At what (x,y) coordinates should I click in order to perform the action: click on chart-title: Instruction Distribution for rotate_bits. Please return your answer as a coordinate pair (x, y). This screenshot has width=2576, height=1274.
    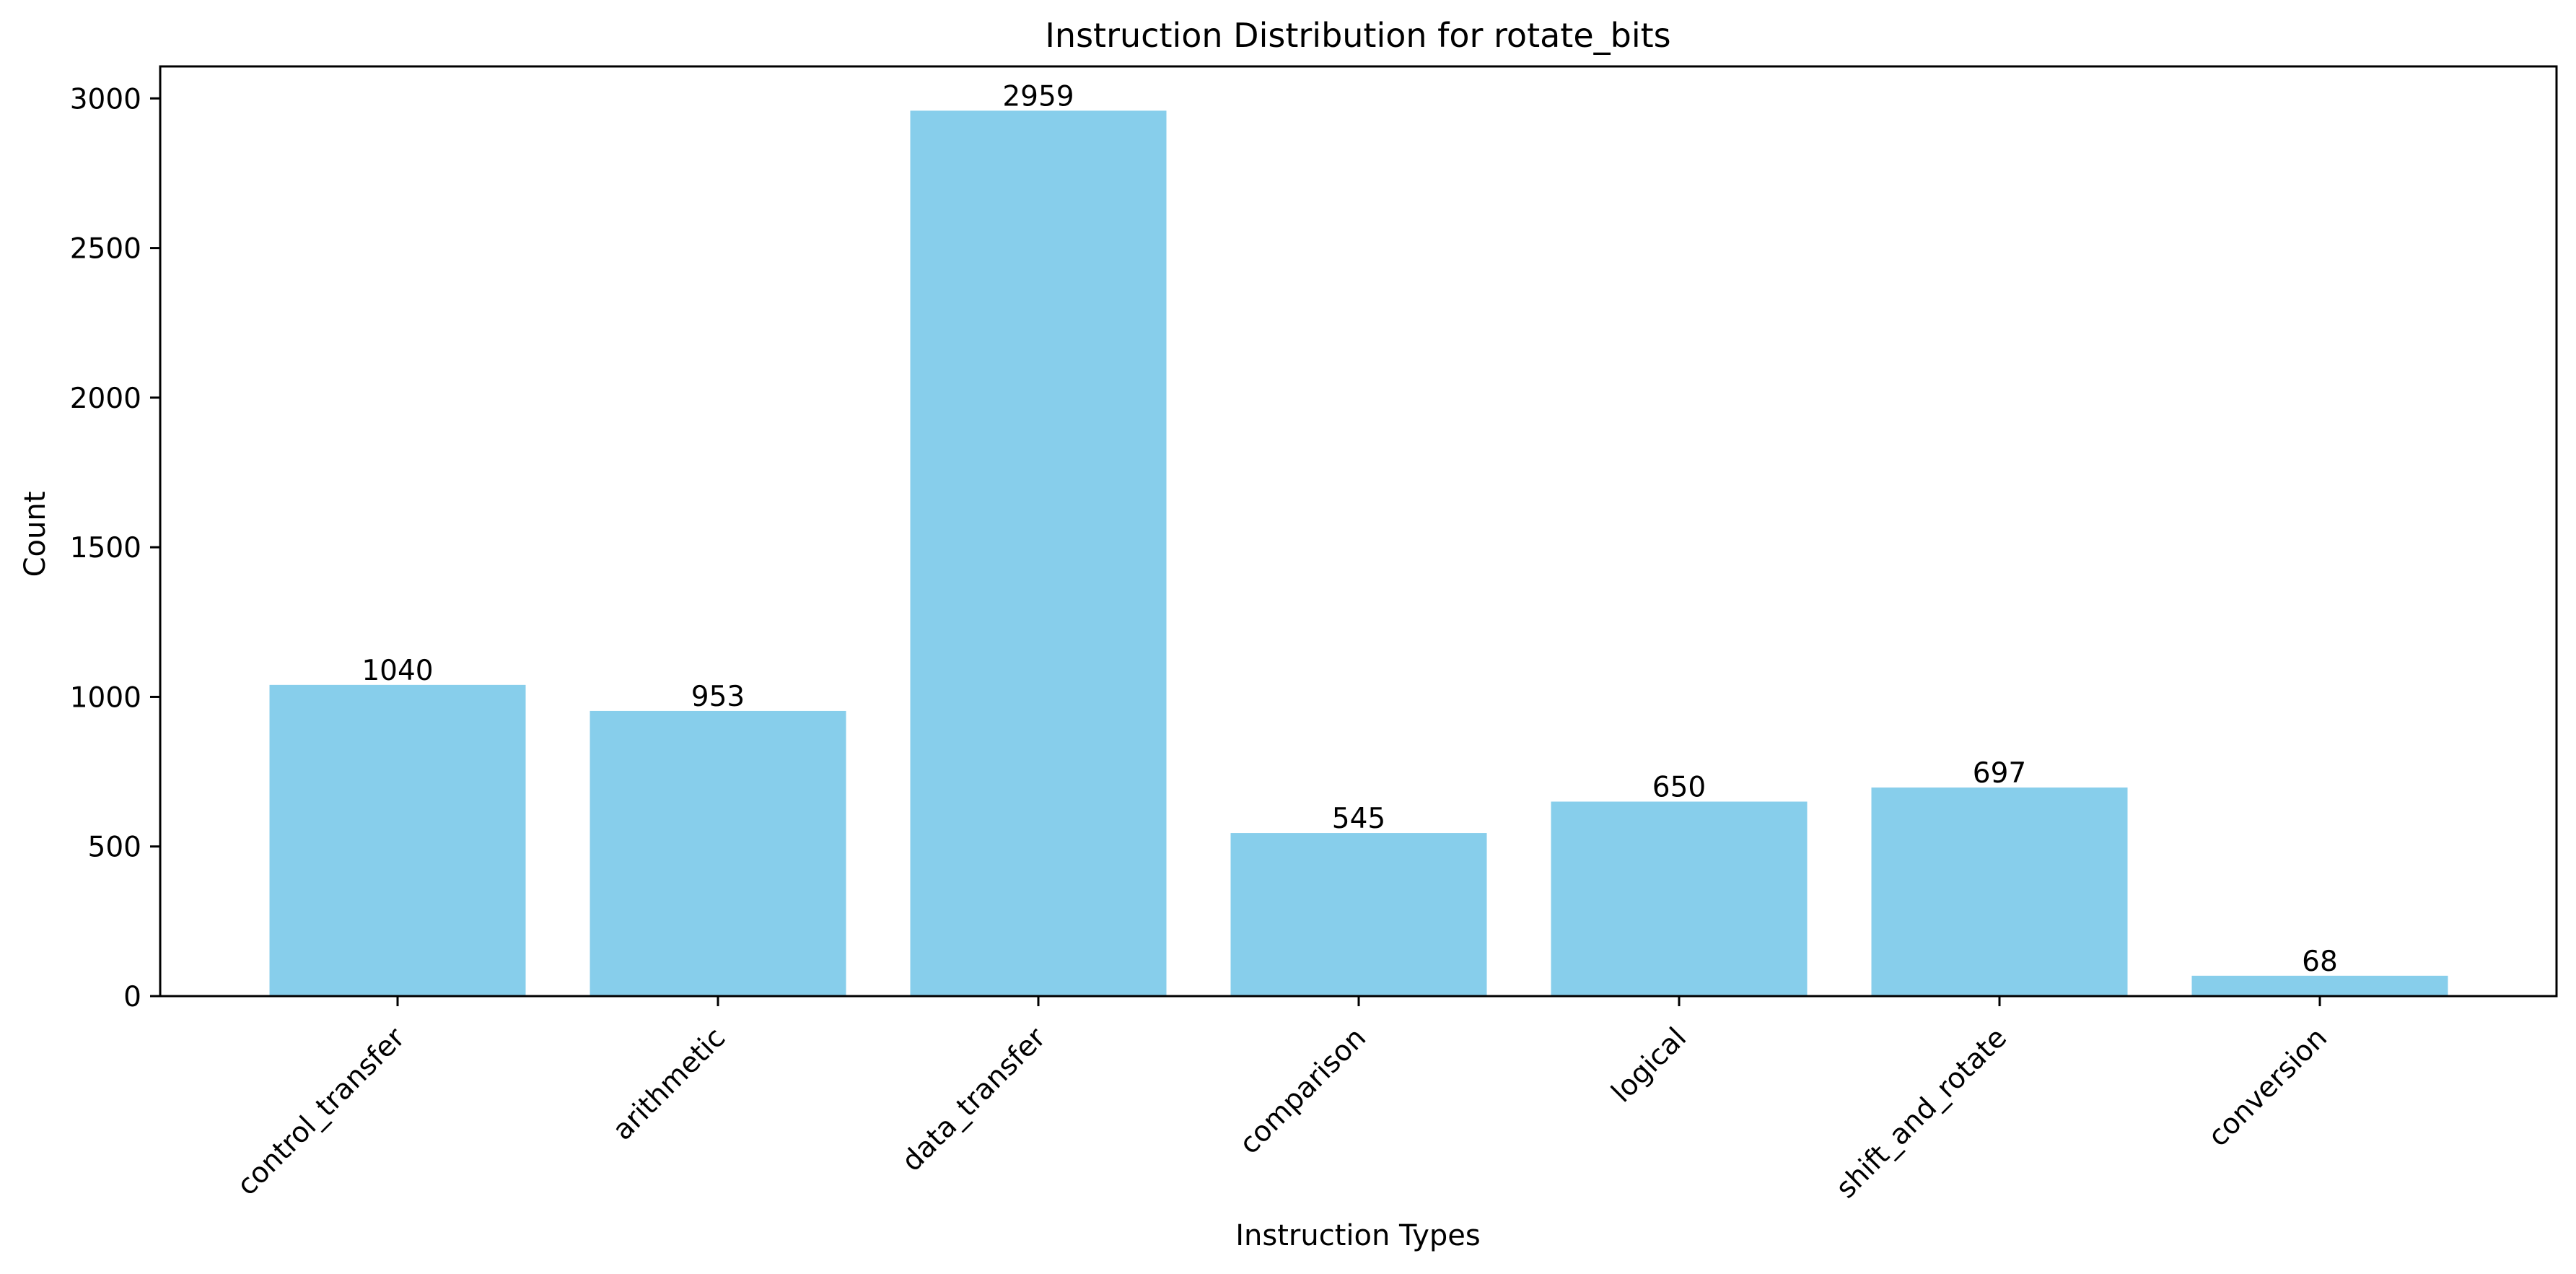
    Looking at the image, I should click on (1357, 36).